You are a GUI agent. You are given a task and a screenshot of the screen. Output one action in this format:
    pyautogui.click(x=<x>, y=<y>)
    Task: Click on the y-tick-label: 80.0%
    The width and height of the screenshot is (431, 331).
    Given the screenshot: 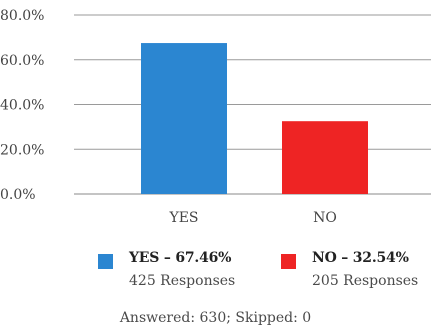 What is the action you would take?
    pyautogui.click(x=22, y=16)
    